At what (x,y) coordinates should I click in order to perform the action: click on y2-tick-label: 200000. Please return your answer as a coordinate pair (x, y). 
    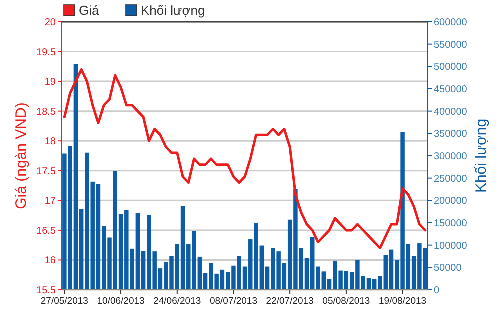
    Looking at the image, I should click on (451, 202).